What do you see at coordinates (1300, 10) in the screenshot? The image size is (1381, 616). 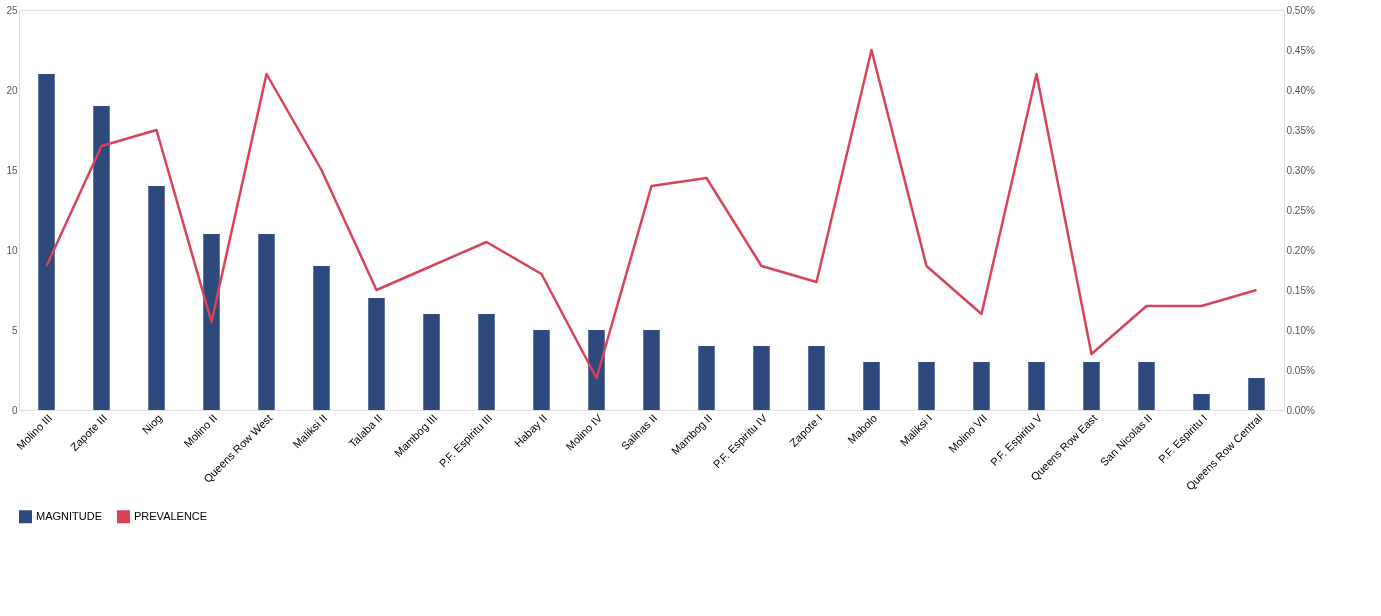 I see `y2-tick-label: 0.50%` at bounding box center [1300, 10].